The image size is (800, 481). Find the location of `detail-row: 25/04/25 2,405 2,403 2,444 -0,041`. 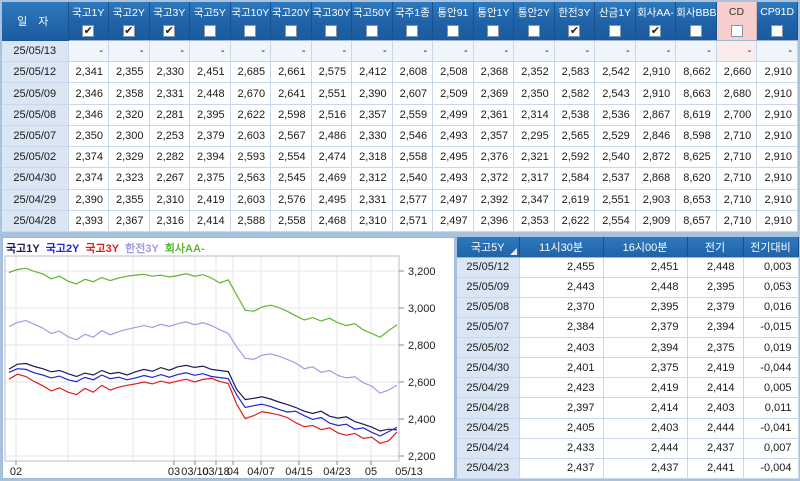

detail-row: 25/04/25 2,405 2,403 2,444 -0,041 is located at coordinates (628, 428).